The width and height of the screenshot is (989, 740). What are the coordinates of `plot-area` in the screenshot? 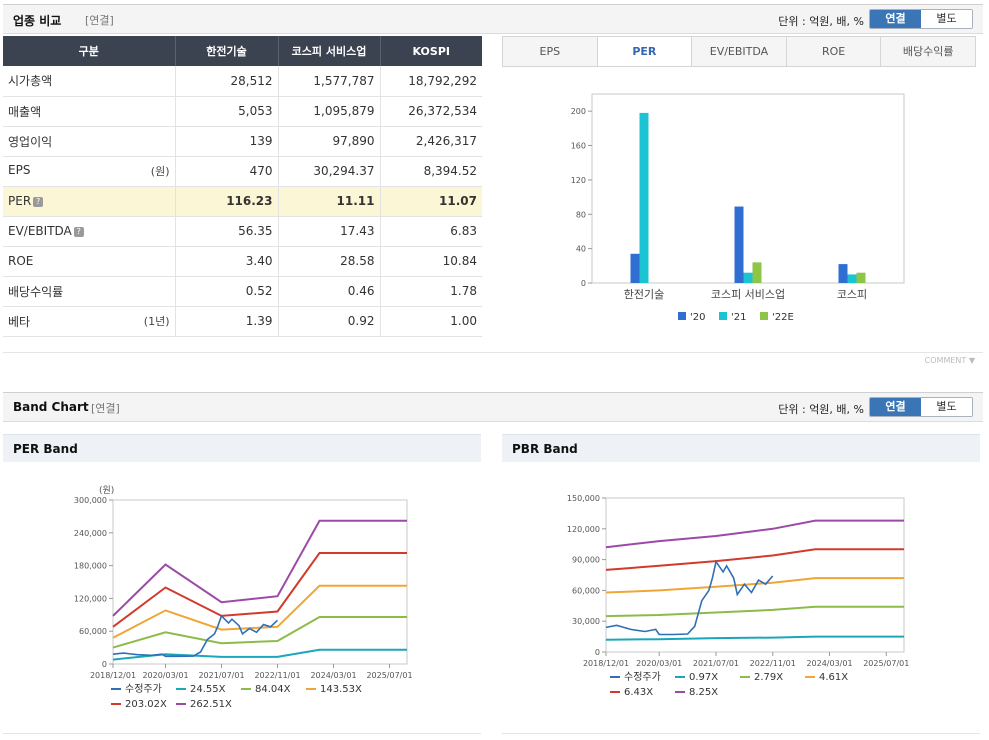 It's located at (260, 582).